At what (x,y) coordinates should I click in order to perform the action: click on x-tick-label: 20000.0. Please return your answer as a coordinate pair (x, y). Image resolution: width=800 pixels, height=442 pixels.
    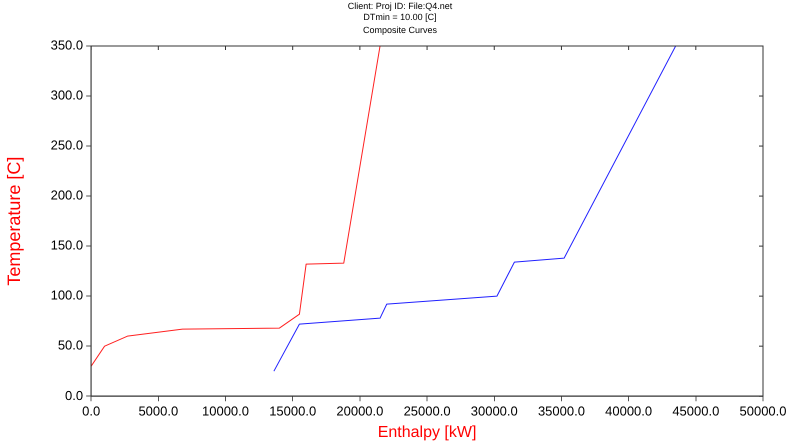
    Looking at the image, I should click on (360, 411).